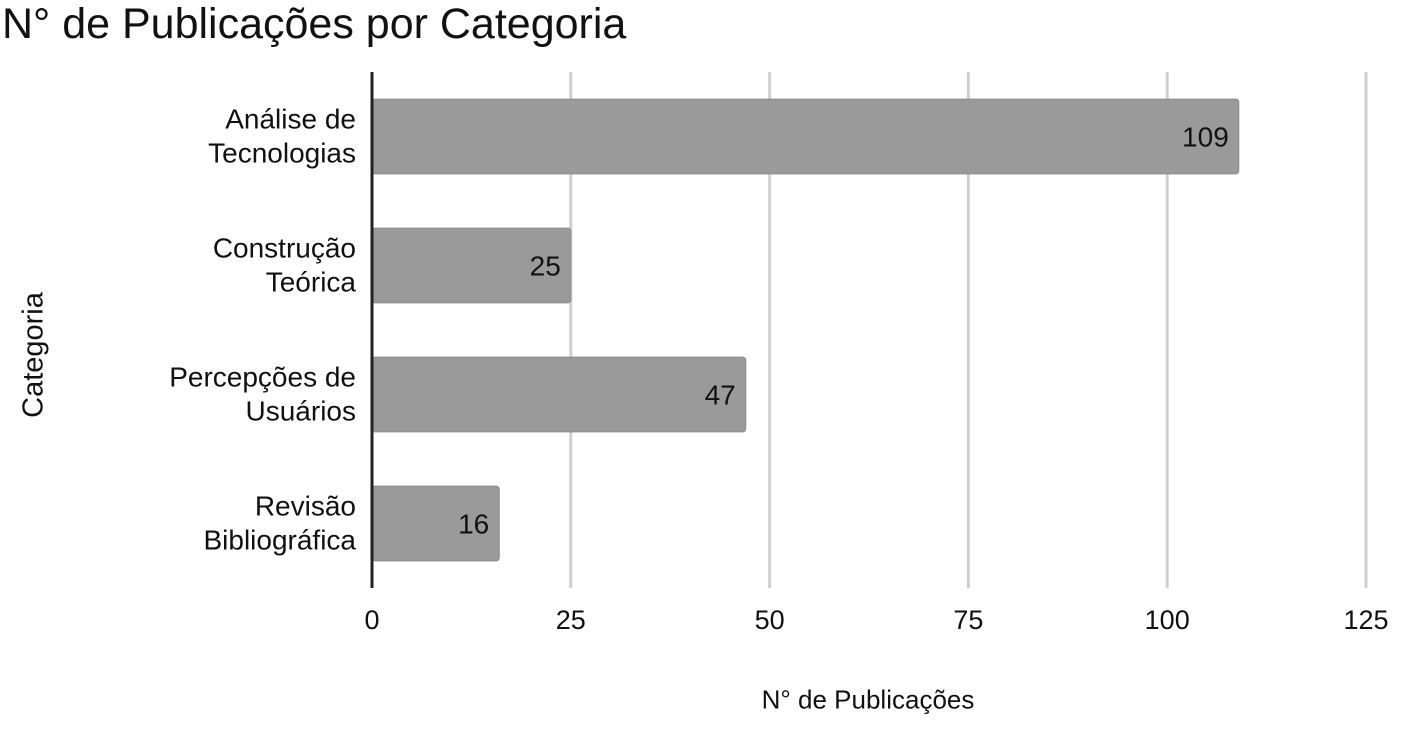  What do you see at coordinates (545, 266) in the screenshot?
I see `bar-value-label: 25` at bounding box center [545, 266].